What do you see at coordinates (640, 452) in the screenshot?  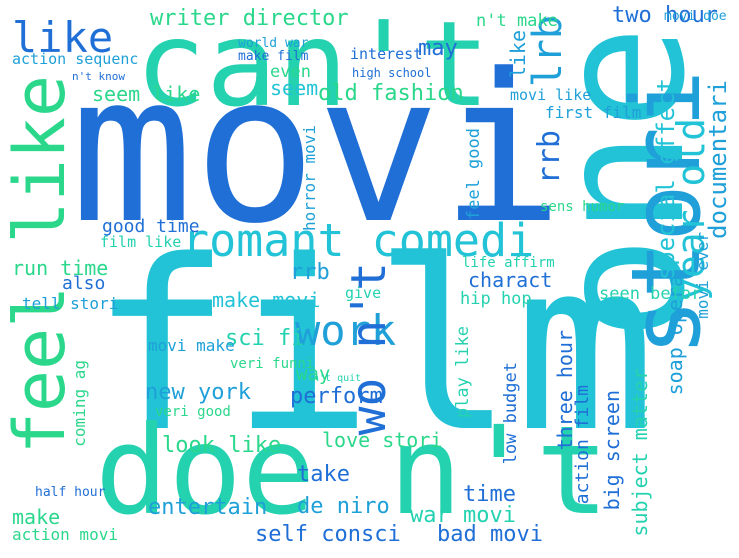 I see `cloud-word: subject matter` at bounding box center [640, 452].